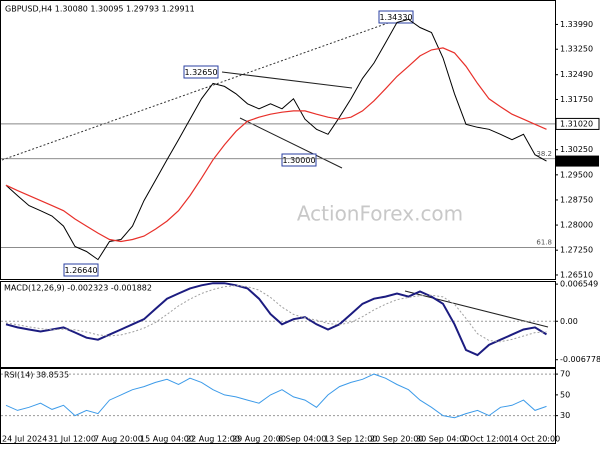 This screenshot has width=600, height=450. What do you see at coordinates (565, 394) in the screenshot?
I see `y-tick-label: 50` at bounding box center [565, 394].